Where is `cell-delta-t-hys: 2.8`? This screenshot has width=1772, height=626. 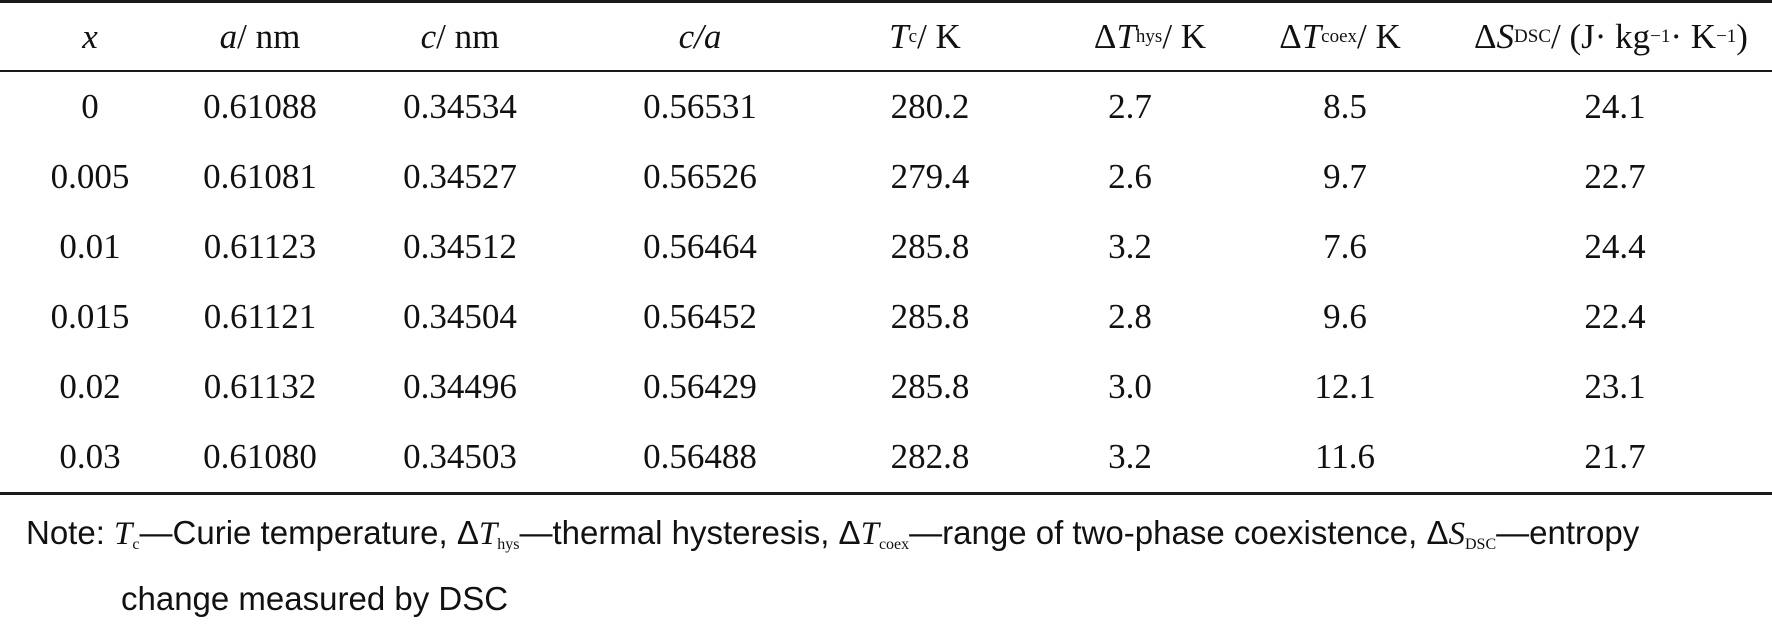
cell-delta-t-hys: 2.8 is located at coordinates (1130, 316).